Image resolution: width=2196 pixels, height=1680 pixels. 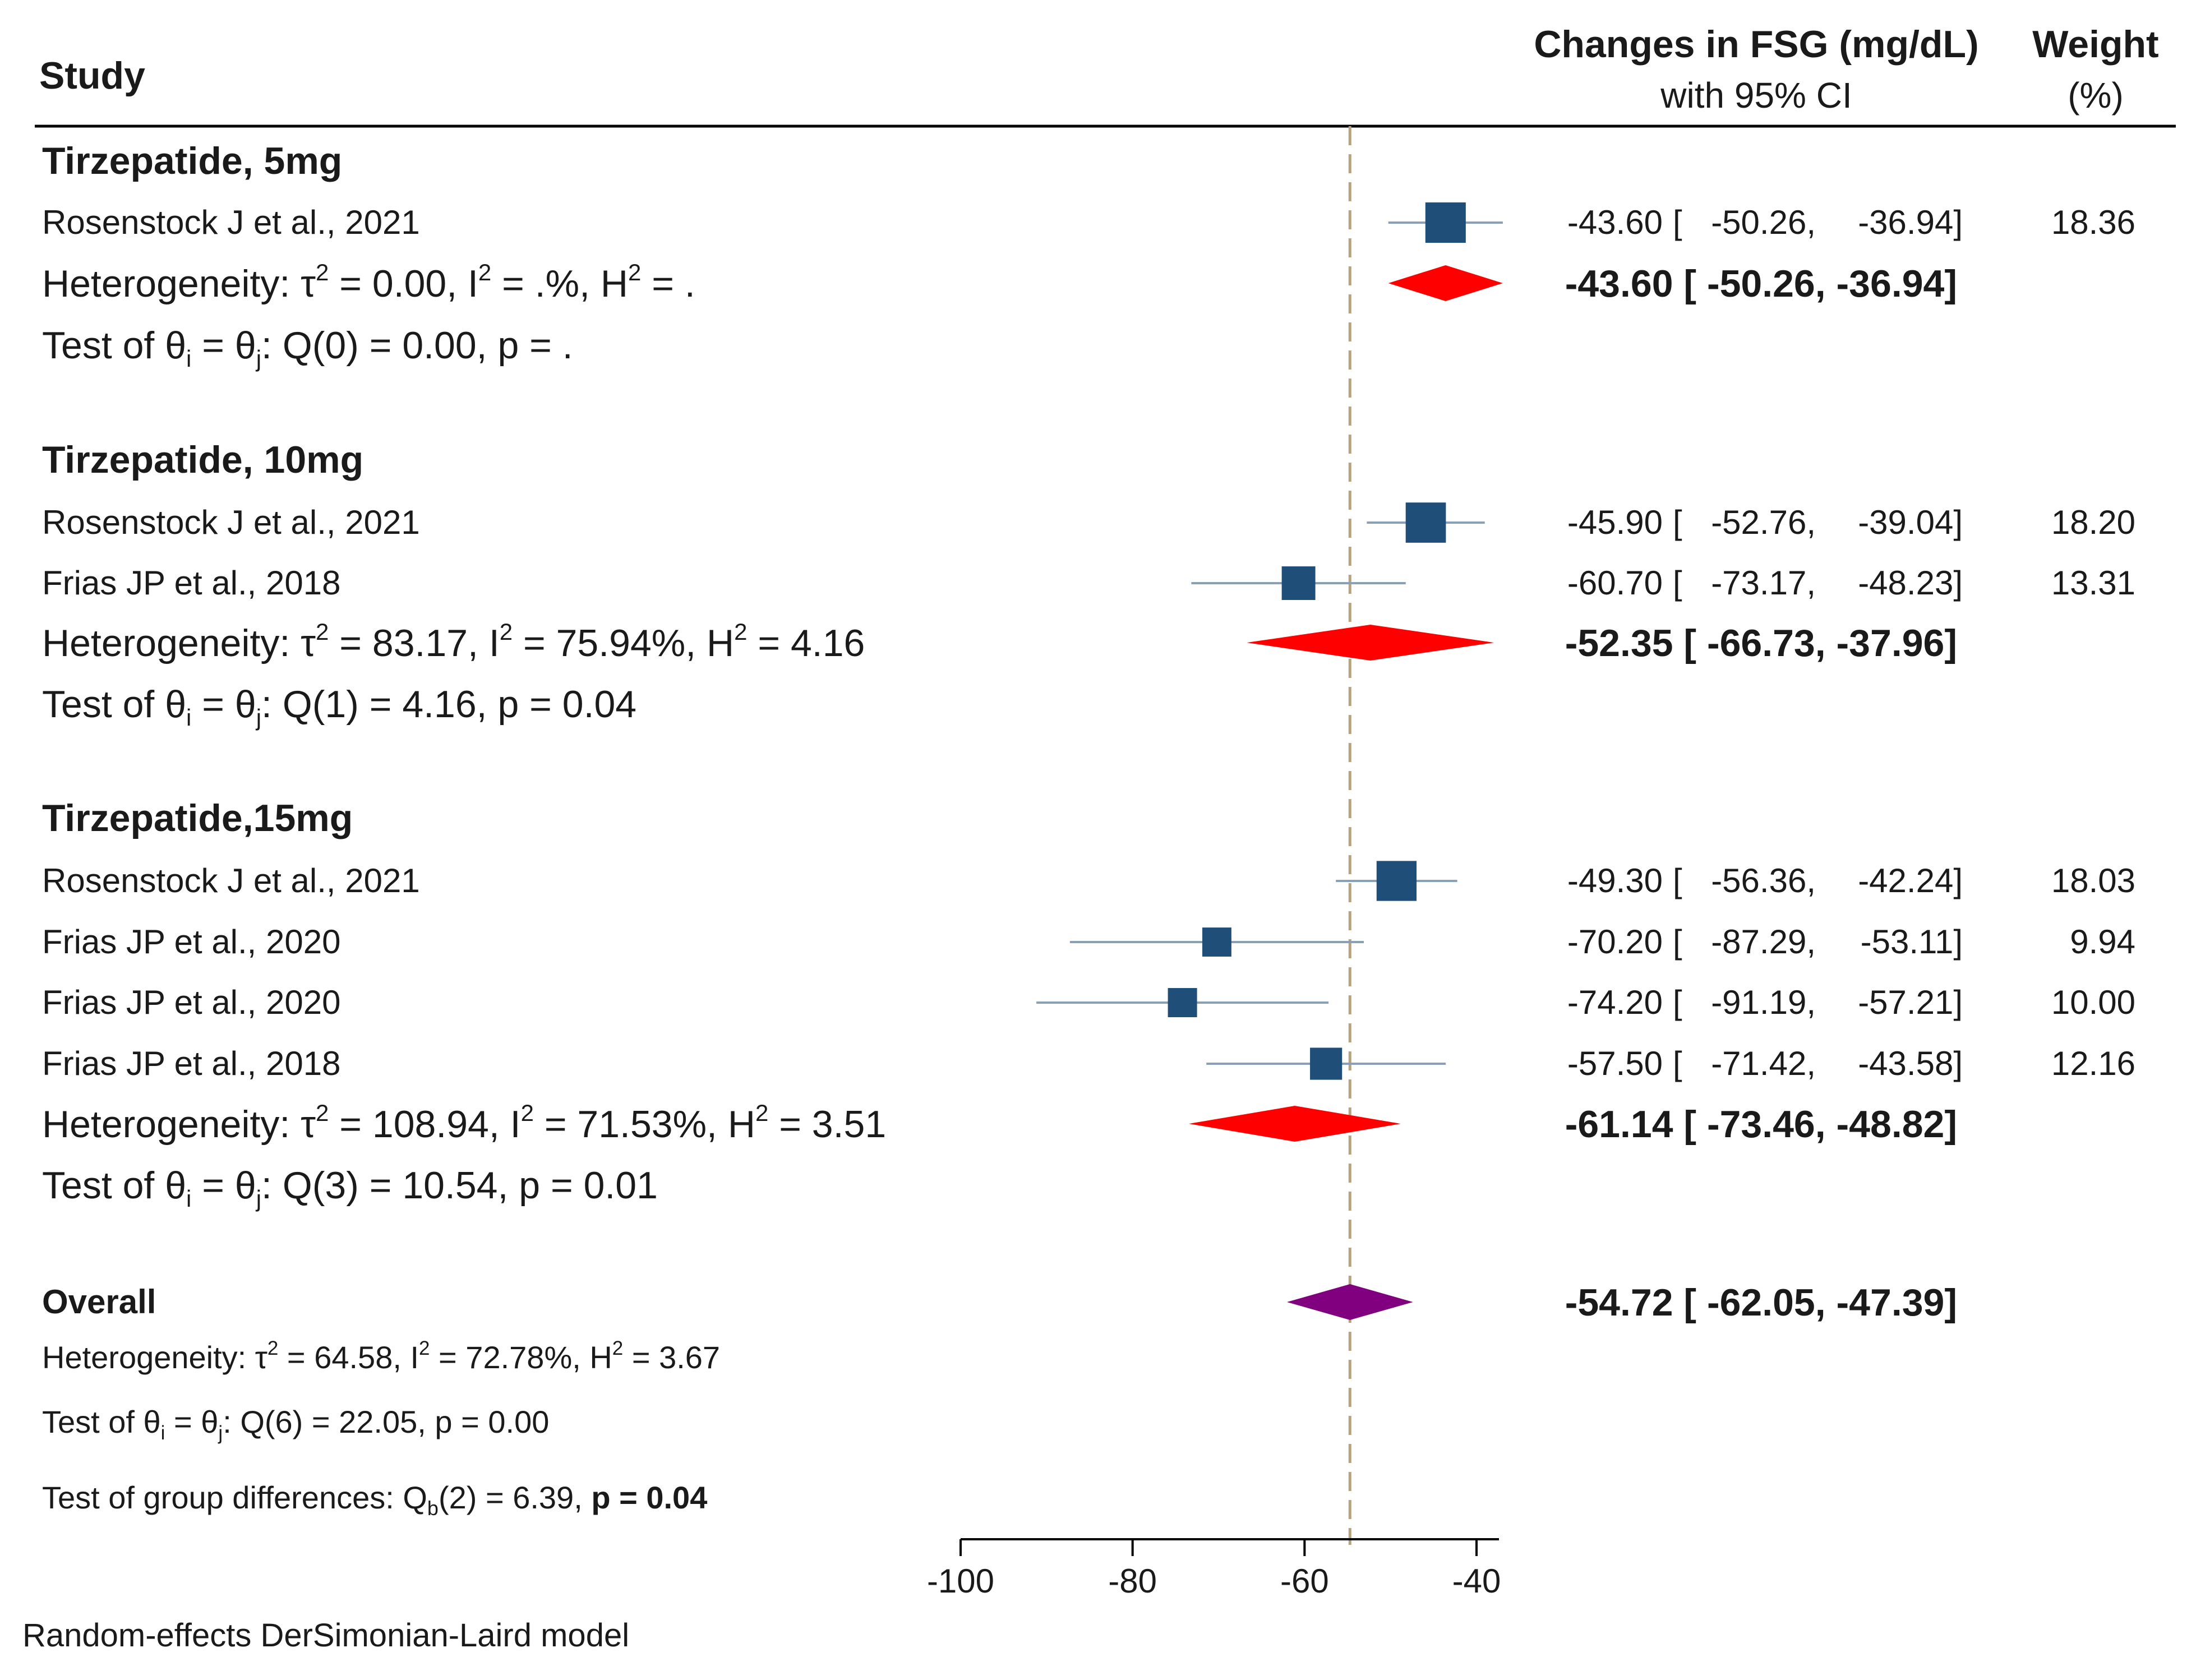 I want to click on gd-p: p = 0.04, so click(x=649, y=1497).